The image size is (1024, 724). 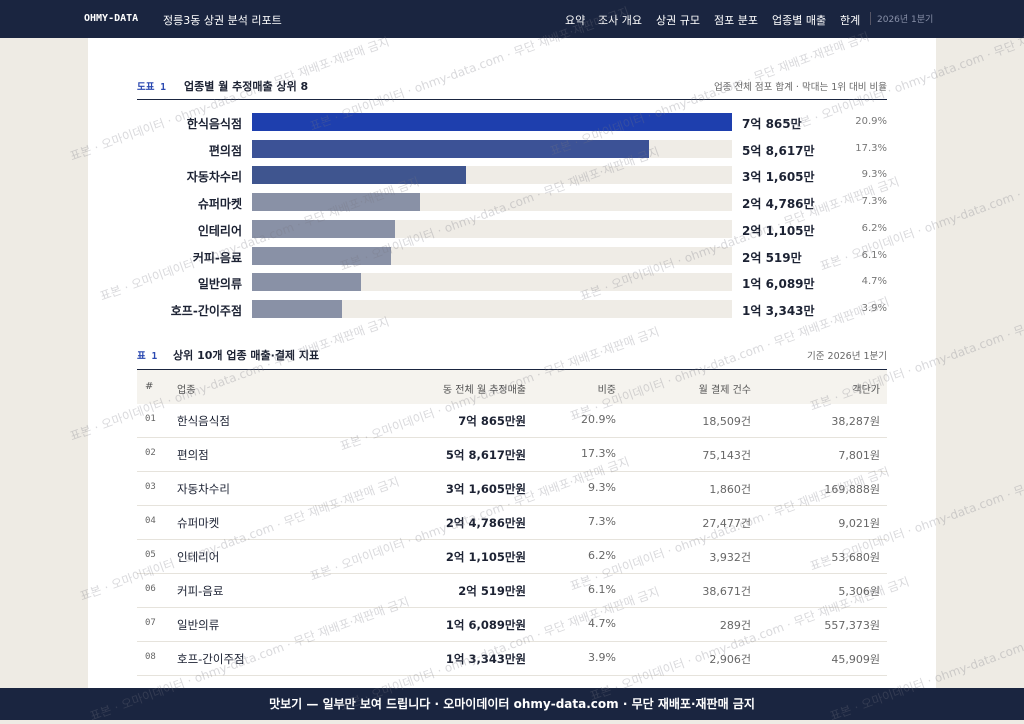 I want to click on table-label: 표 1, so click(x=147, y=356).